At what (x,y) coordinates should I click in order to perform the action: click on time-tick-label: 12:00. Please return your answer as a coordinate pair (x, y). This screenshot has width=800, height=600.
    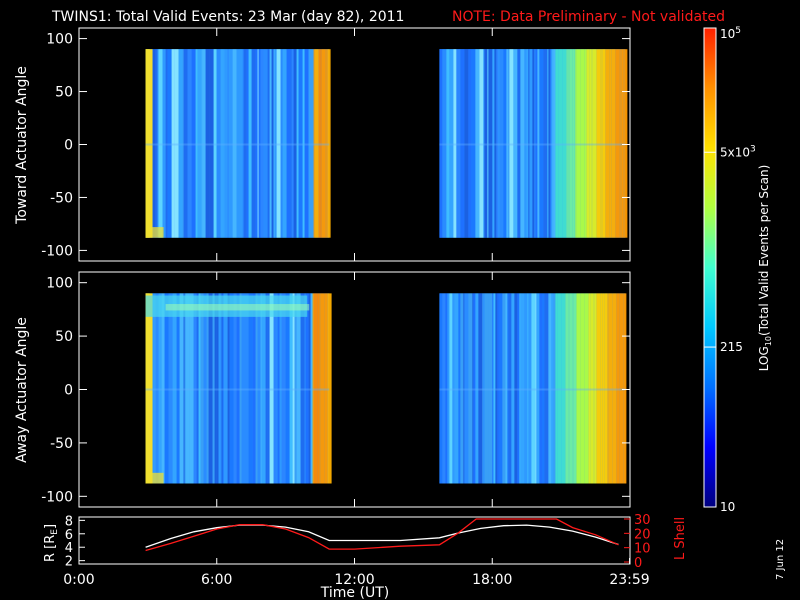
    Looking at the image, I should click on (354, 580).